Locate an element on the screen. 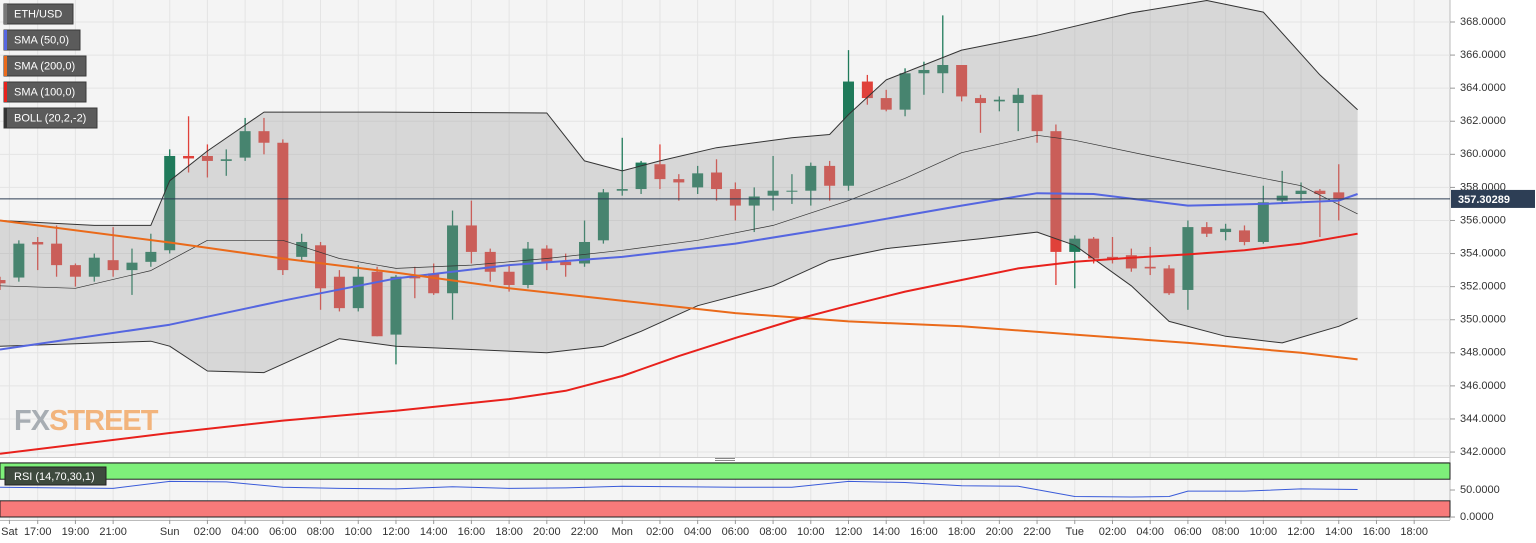 This screenshot has width=1536, height=543. y-tick-label: 50.0000 is located at coordinates (1480, 490).